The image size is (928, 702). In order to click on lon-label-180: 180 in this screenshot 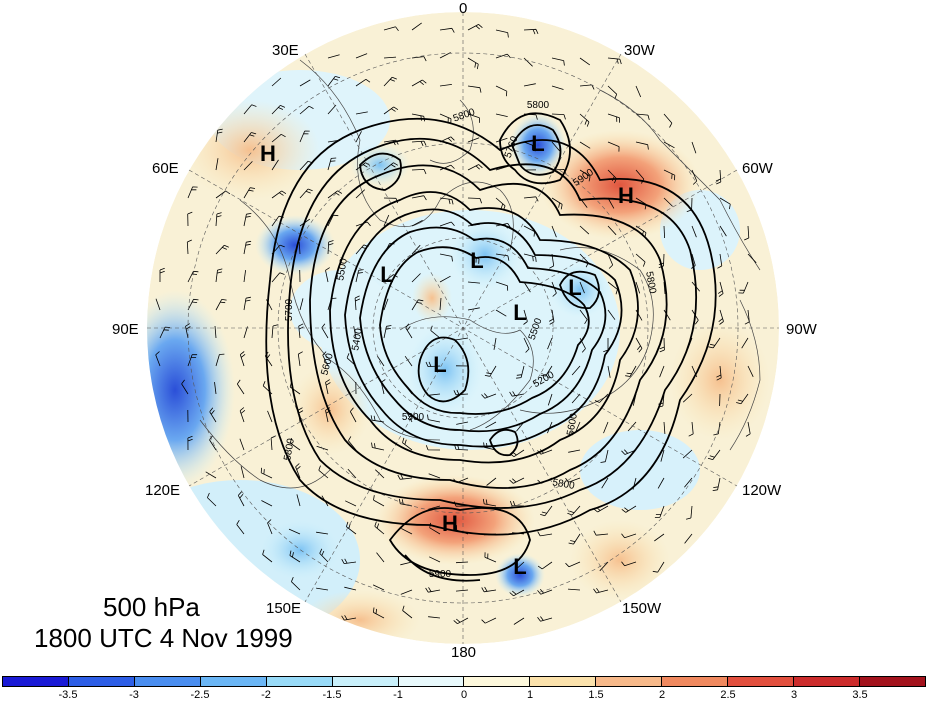, I will do `click(464, 652)`.